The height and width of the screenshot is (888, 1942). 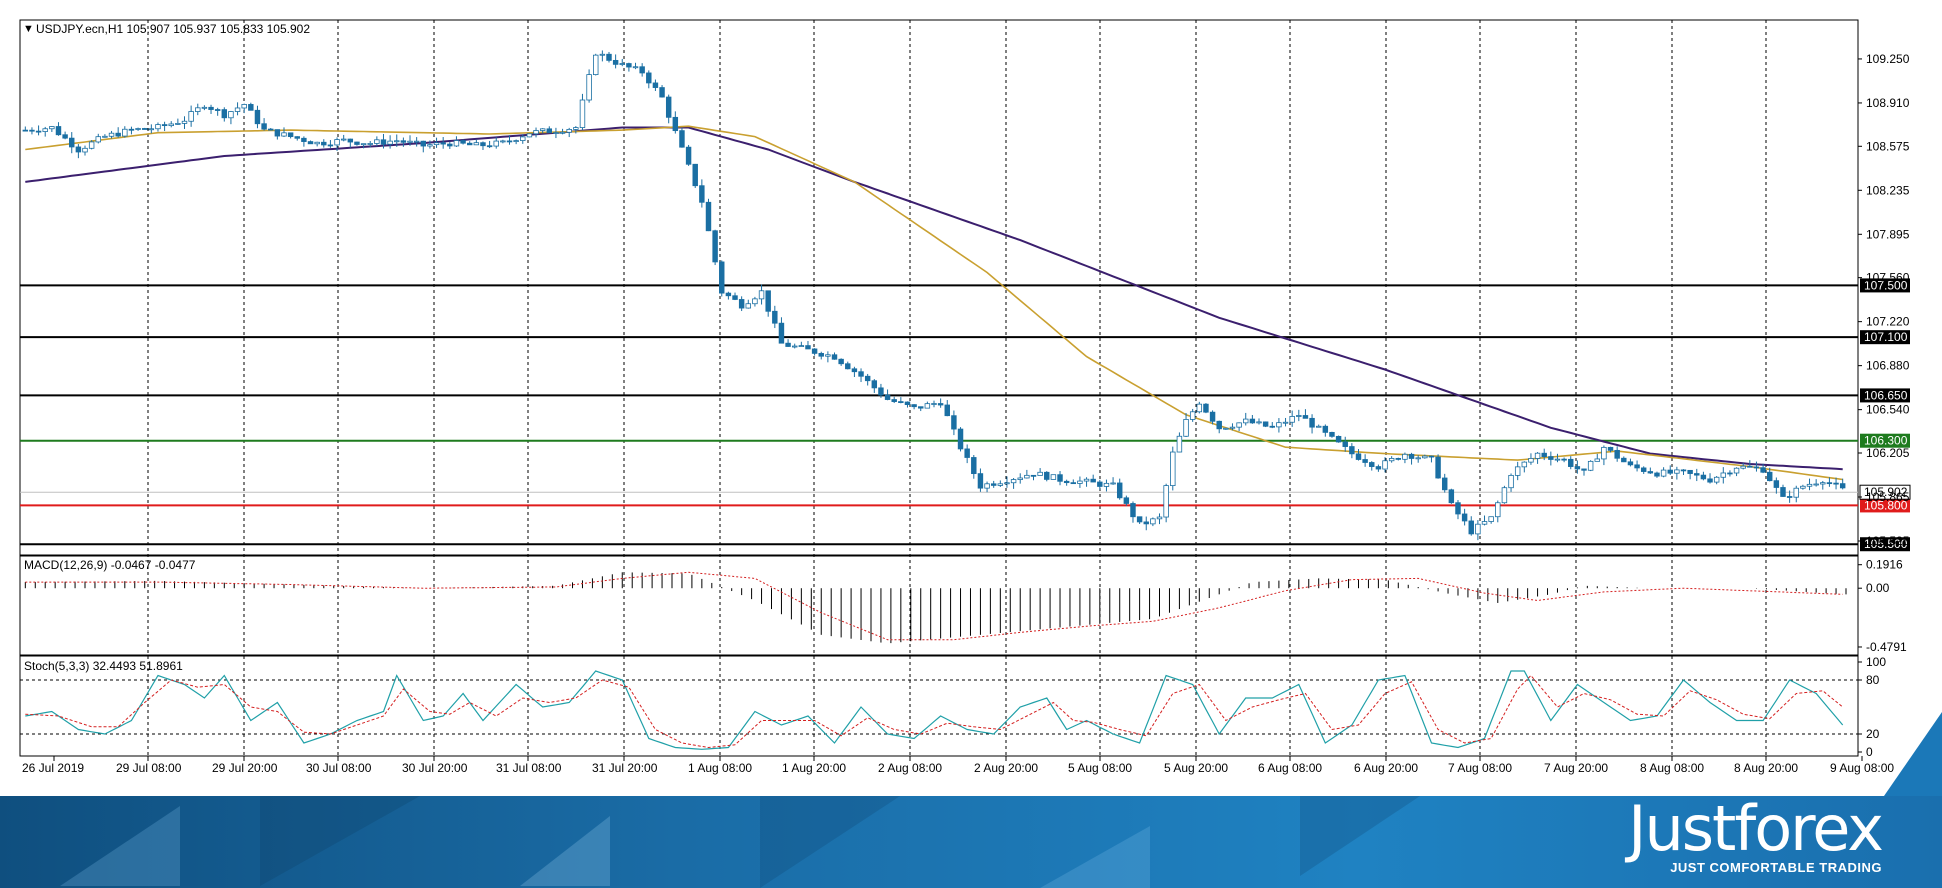 What do you see at coordinates (1886, 492) in the screenshot?
I see `current-price-label: 105.902` at bounding box center [1886, 492].